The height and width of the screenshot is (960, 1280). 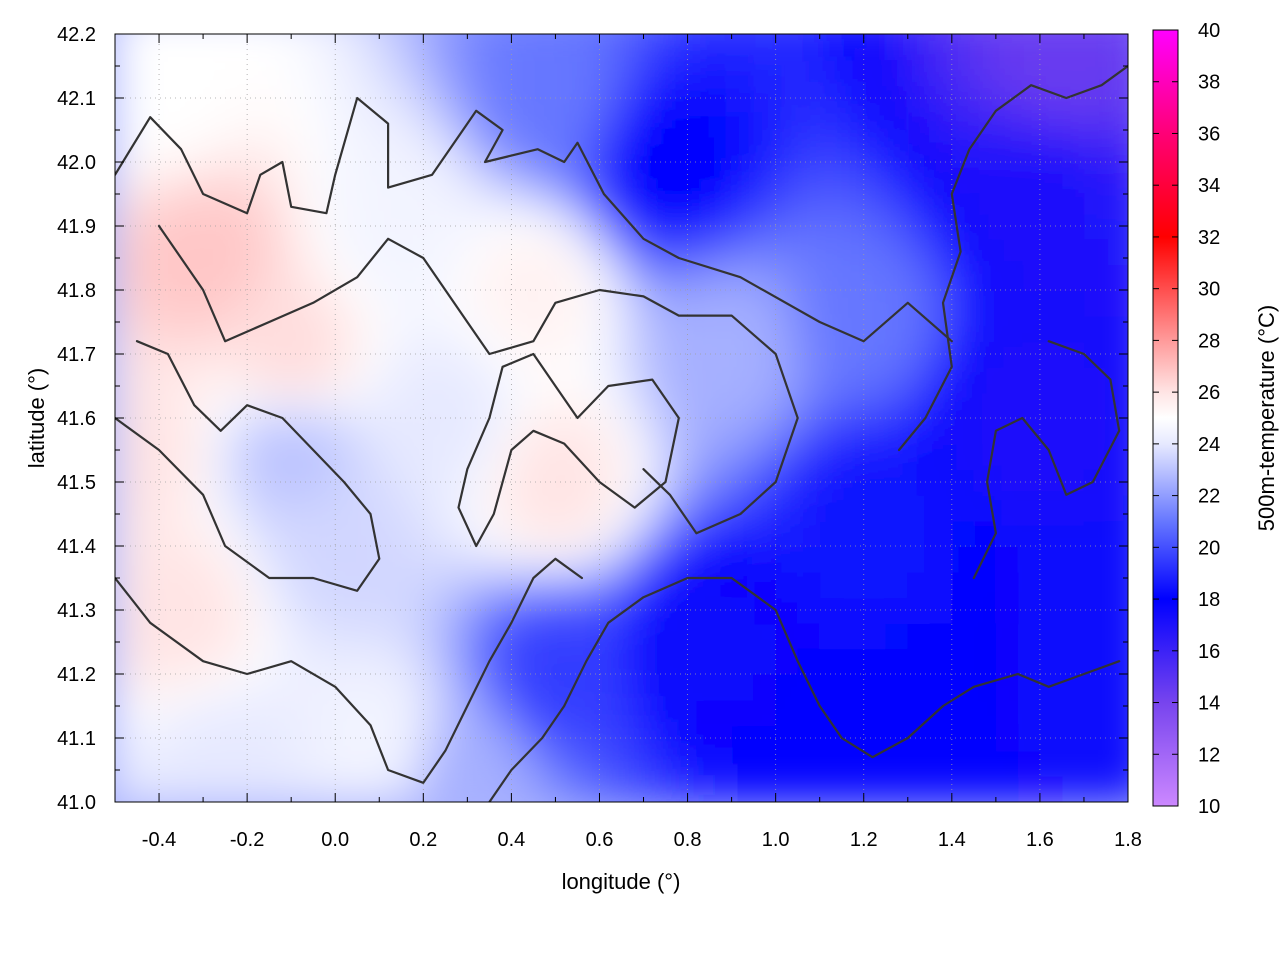 What do you see at coordinates (76, 803) in the screenshot?
I see `y-tick-label: 41.0` at bounding box center [76, 803].